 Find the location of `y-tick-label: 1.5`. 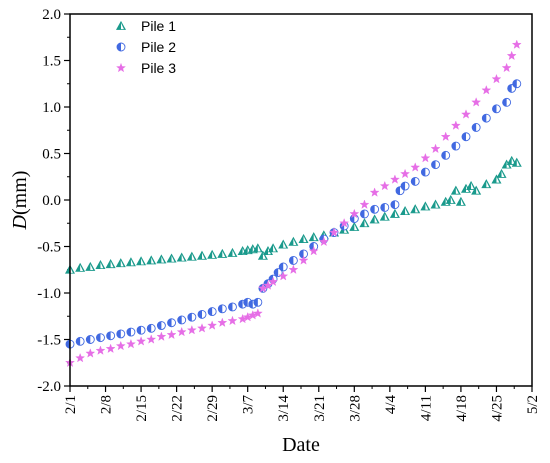

y-tick-label: 1.5 is located at coordinates (51, 62).